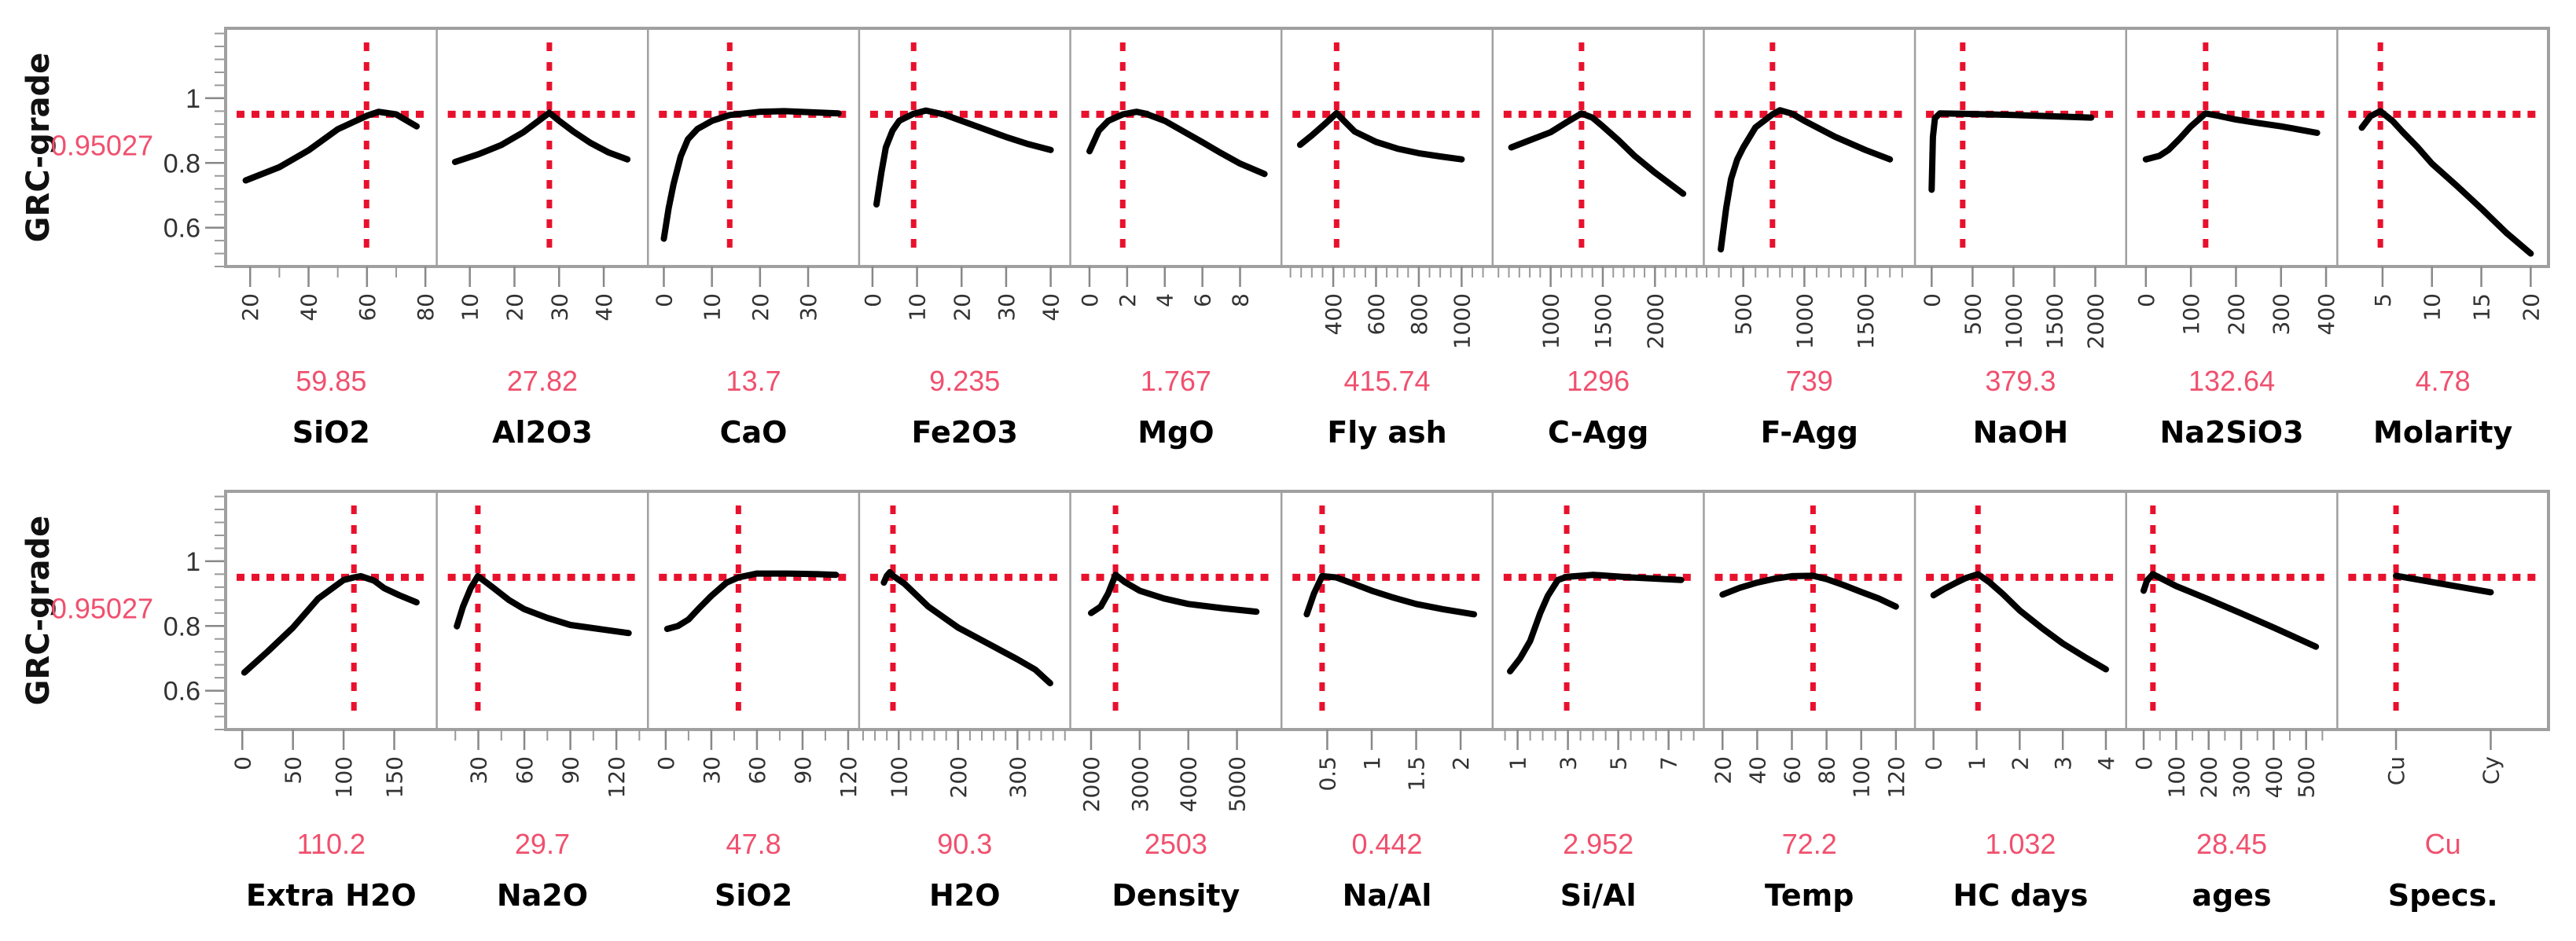 This screenshot has width=2576, height=941. I want to click on y-axis-label: GRC-grade, so click(38, 148).